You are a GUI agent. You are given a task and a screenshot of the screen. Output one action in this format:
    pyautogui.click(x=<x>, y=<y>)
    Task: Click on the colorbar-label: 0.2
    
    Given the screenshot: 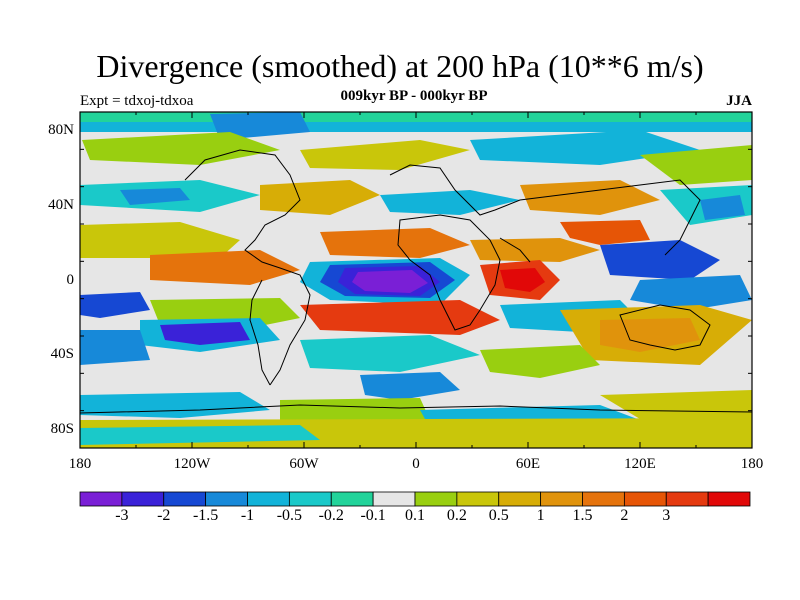 What is the action you would take?
    pyautogui.click(x=456, y=515)
    